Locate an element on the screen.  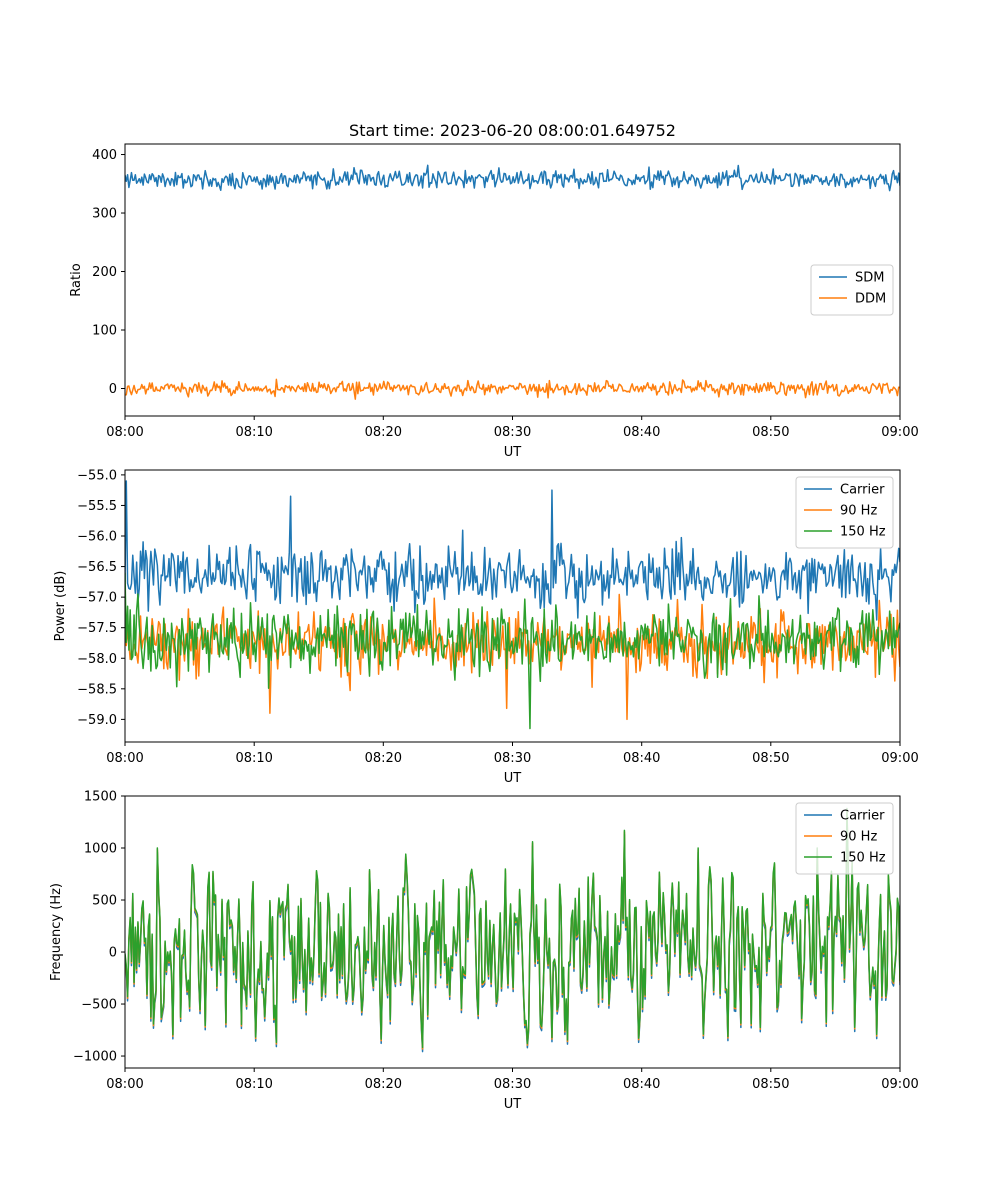
y-tick-label: 200 is located at coordinates (104, 272).